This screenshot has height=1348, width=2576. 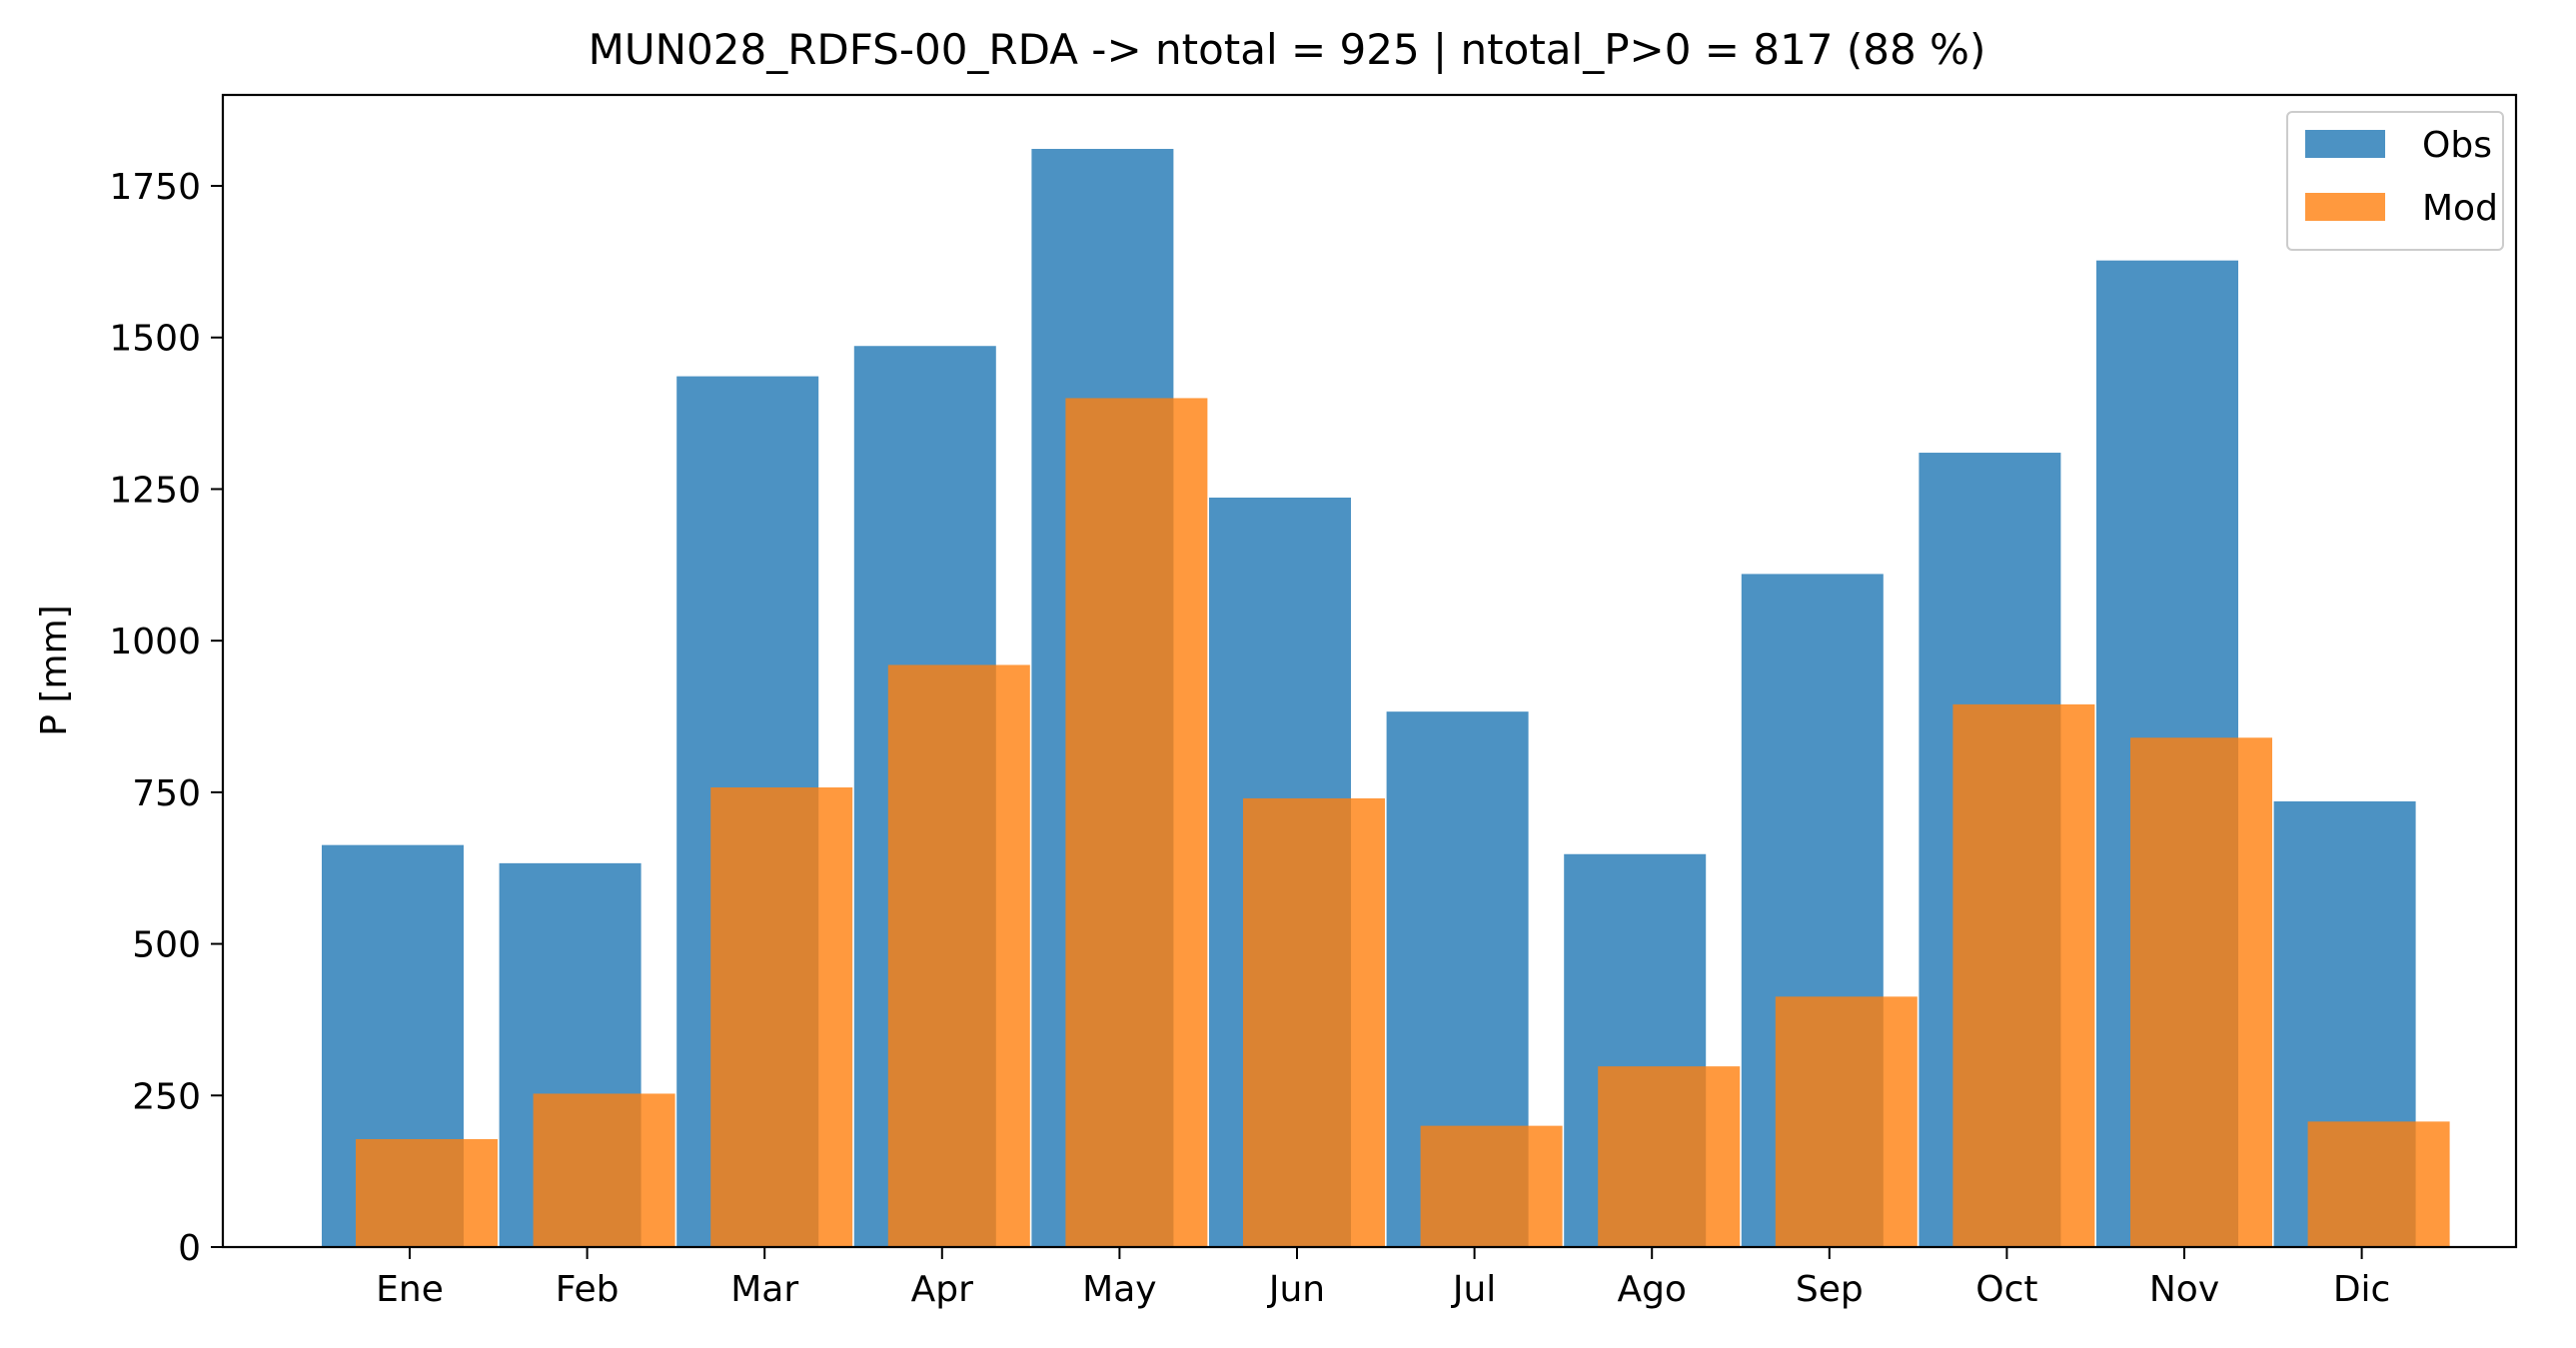 What do you see at coordinates (1846, 1122) in the screenshot?
I see `bar-mod-sep` at bounding box center [1846, 1122].